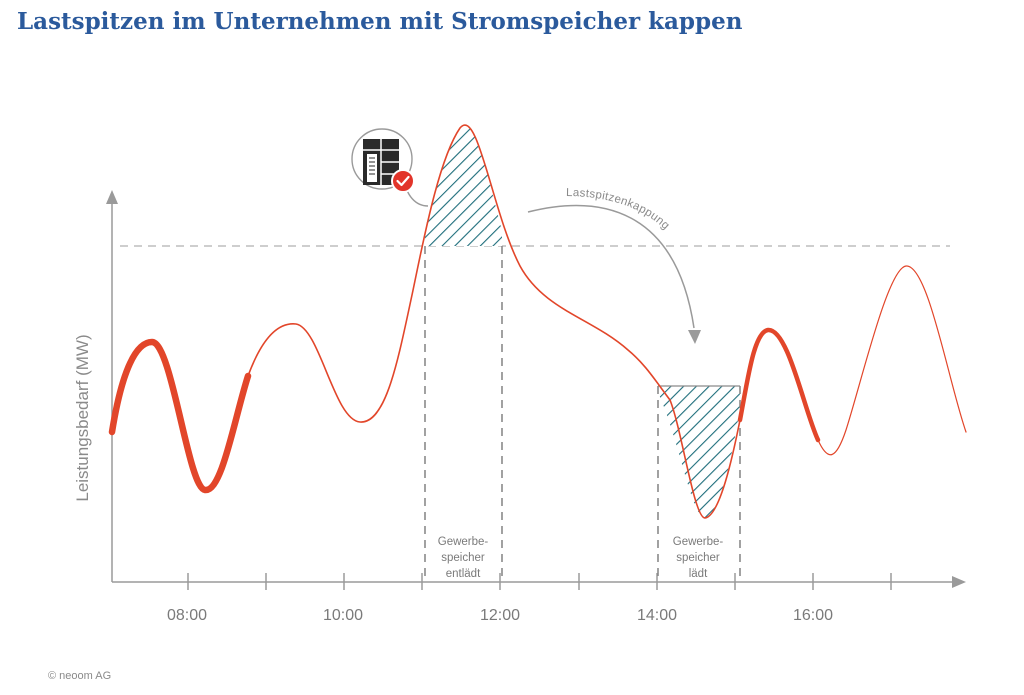 This screenshot has width=1024, height=695. I want to click on copyright-note: © neoom AG, so click(80, 676).